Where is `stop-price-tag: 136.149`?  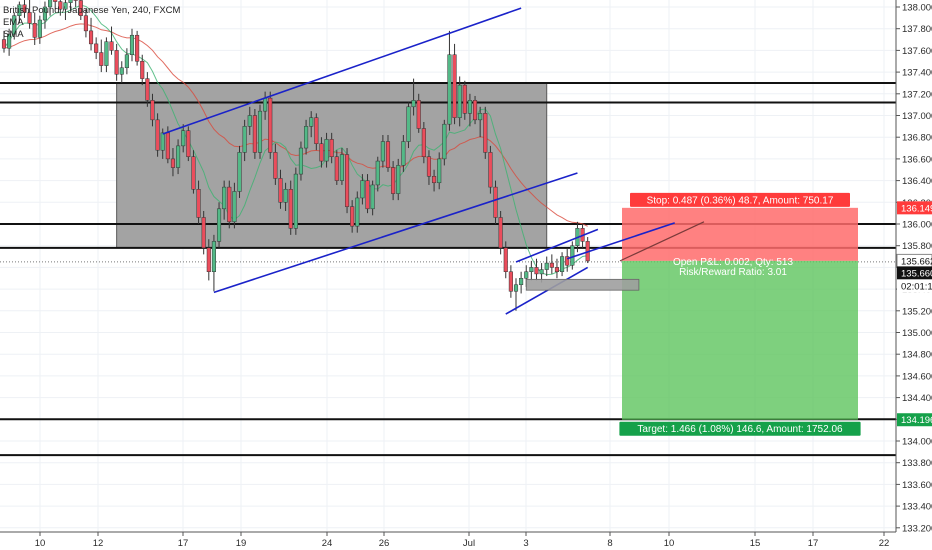
stop-price-tag: 136.149 is located at coordinates (916, 208).